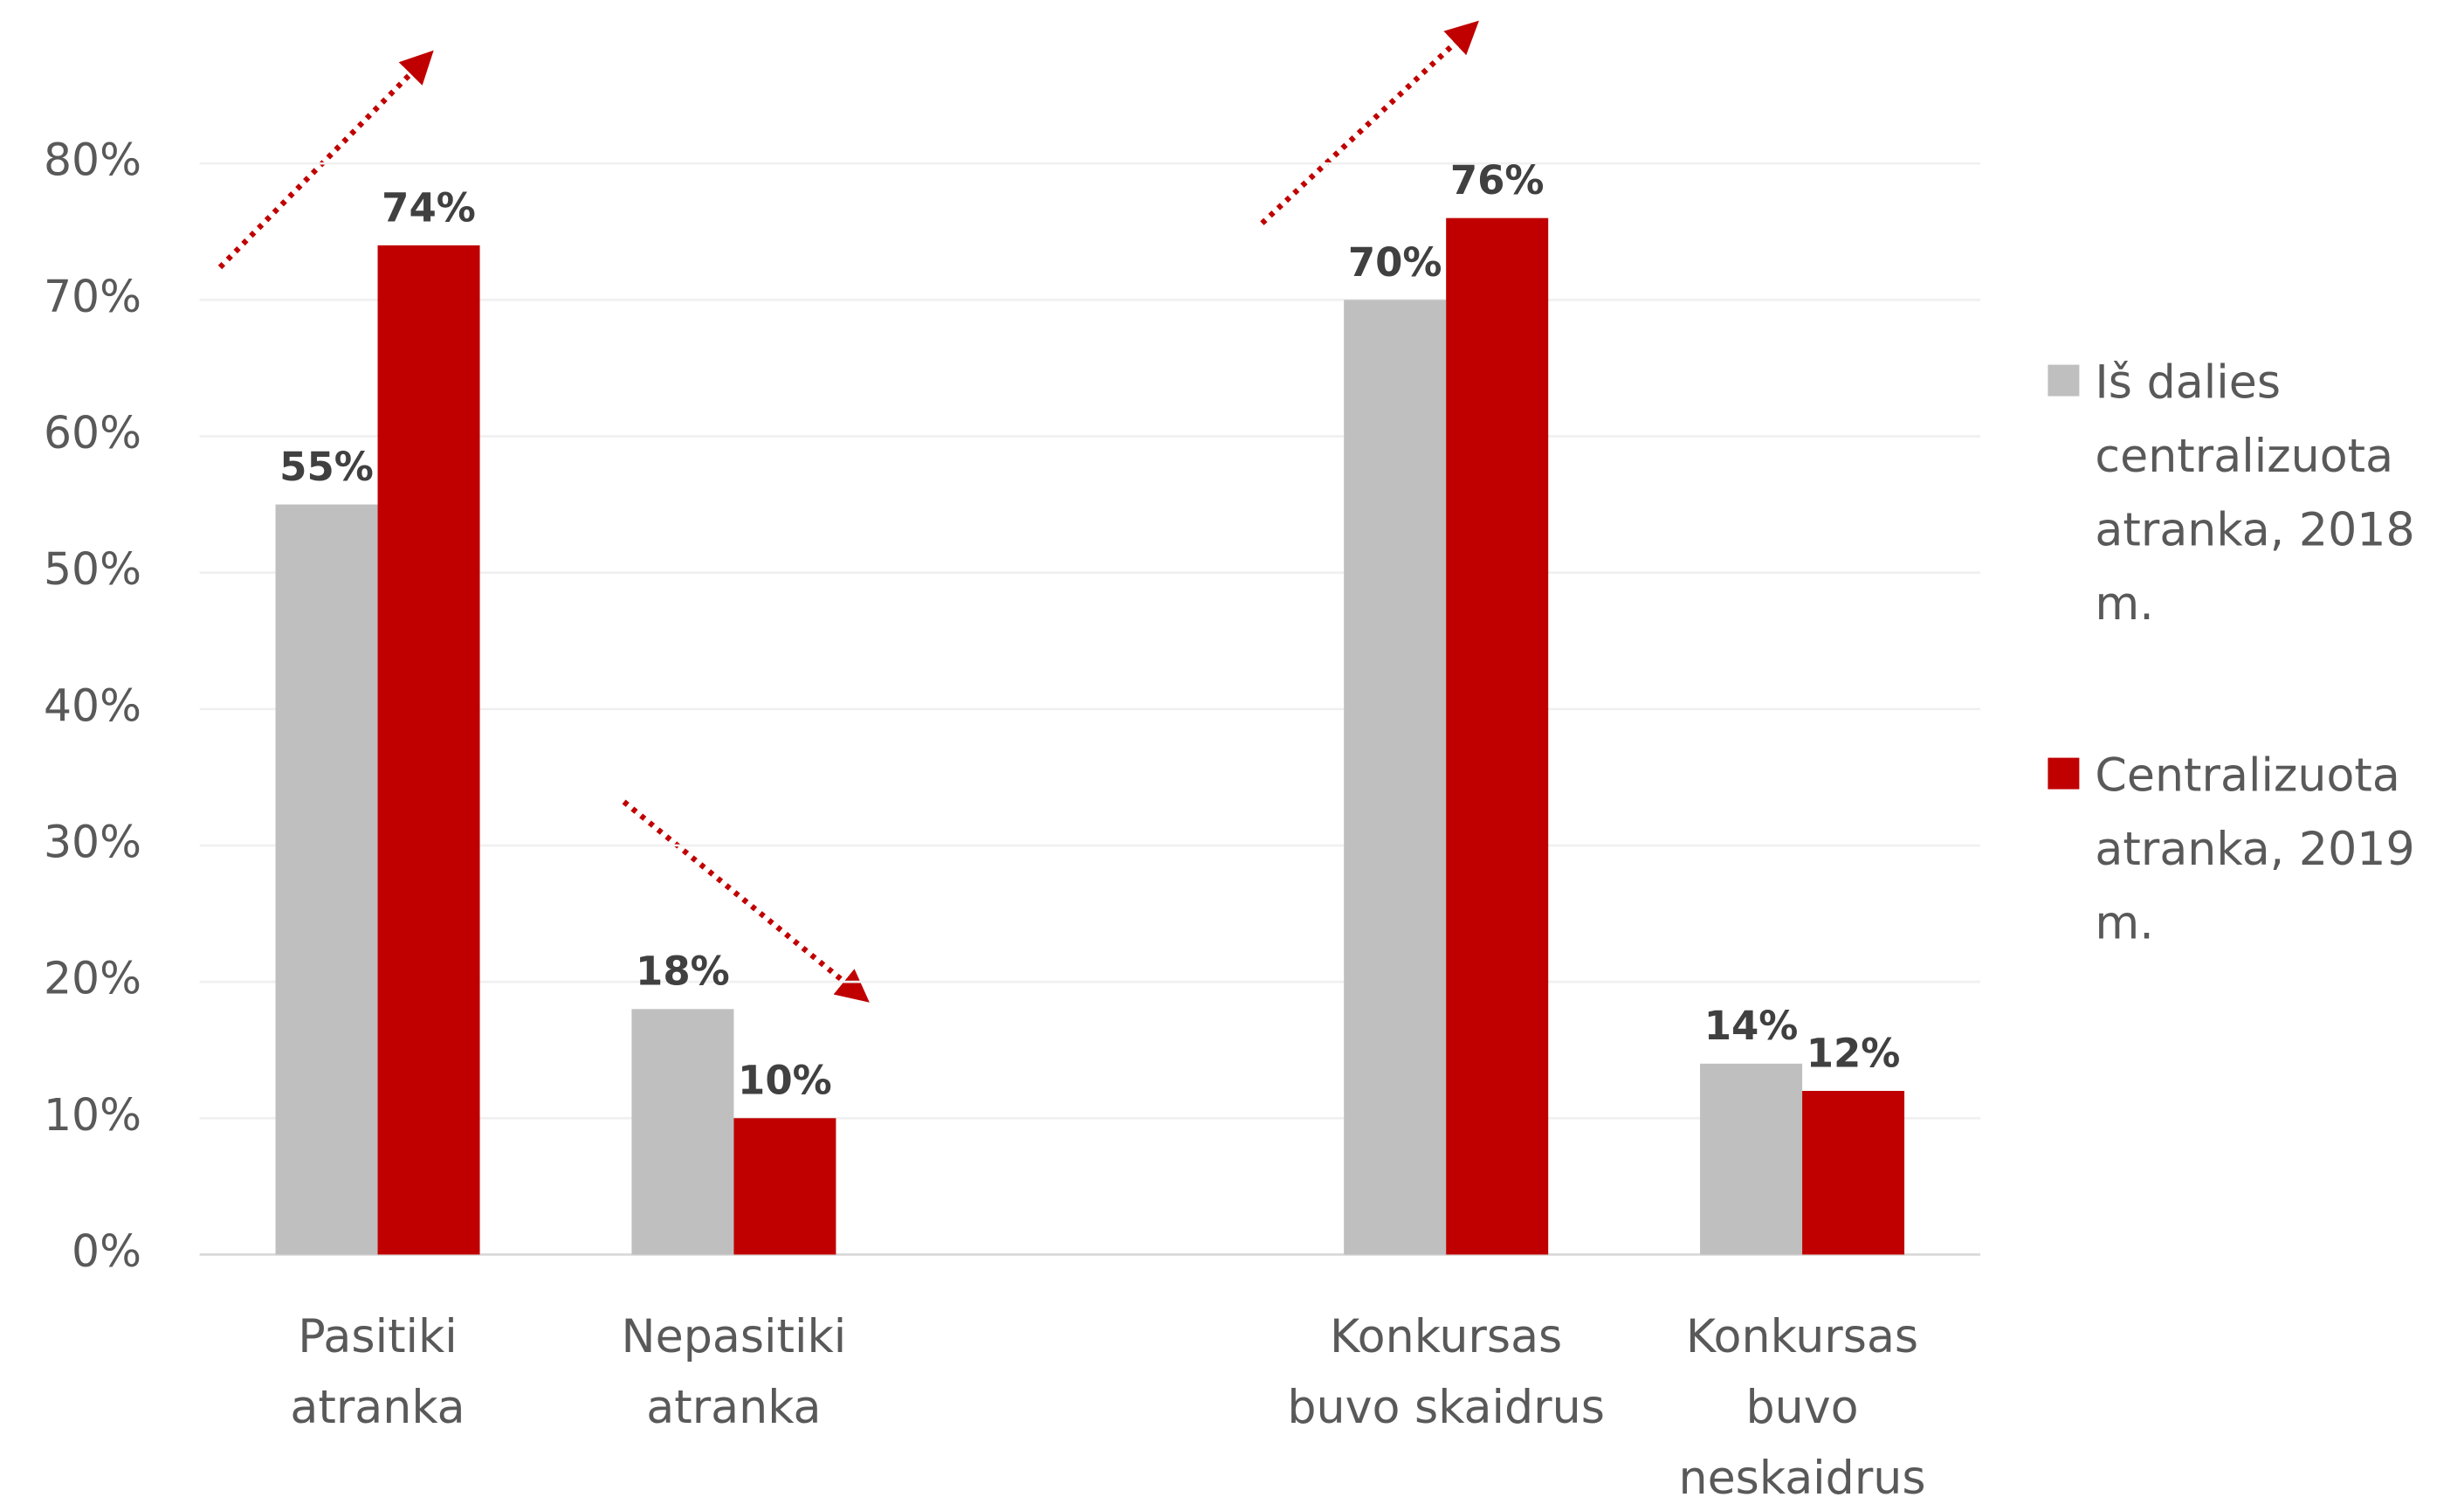  What do you see at coordinates (92, 842) in the screenshot?
I see `y-tick-label: 30%` at bounding box center [92, 842].